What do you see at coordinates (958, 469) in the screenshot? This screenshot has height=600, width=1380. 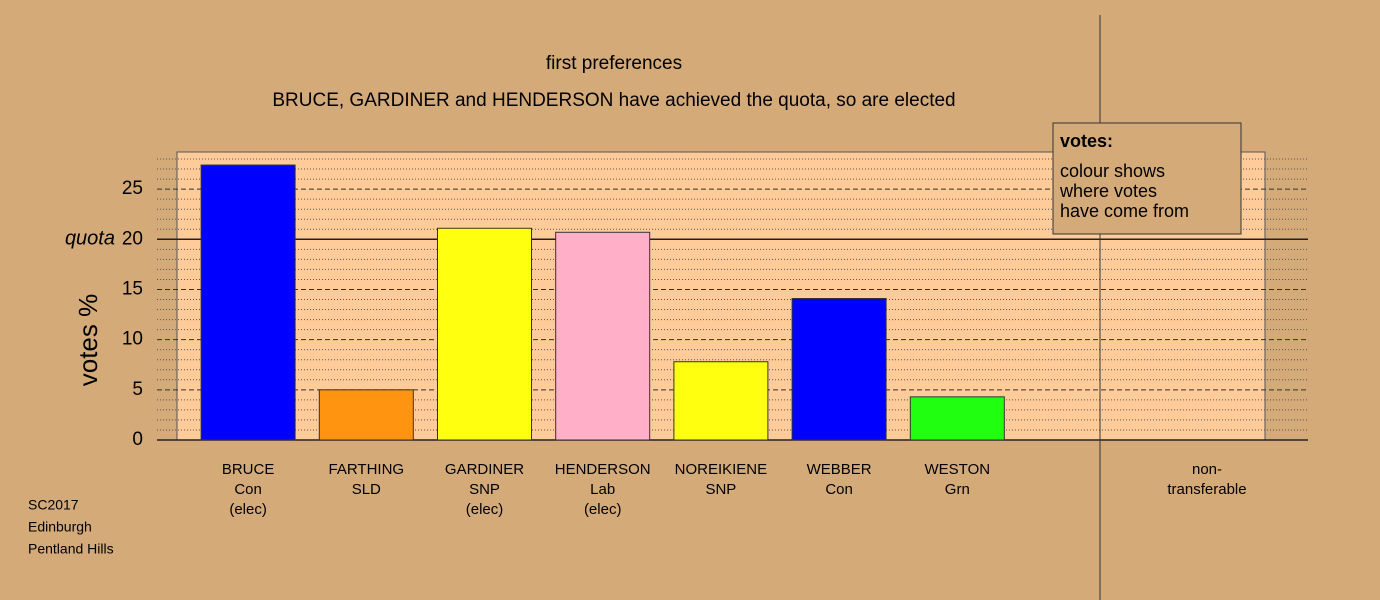 I see `x-tick-label: WESTON` at bounding box center [958, 469].